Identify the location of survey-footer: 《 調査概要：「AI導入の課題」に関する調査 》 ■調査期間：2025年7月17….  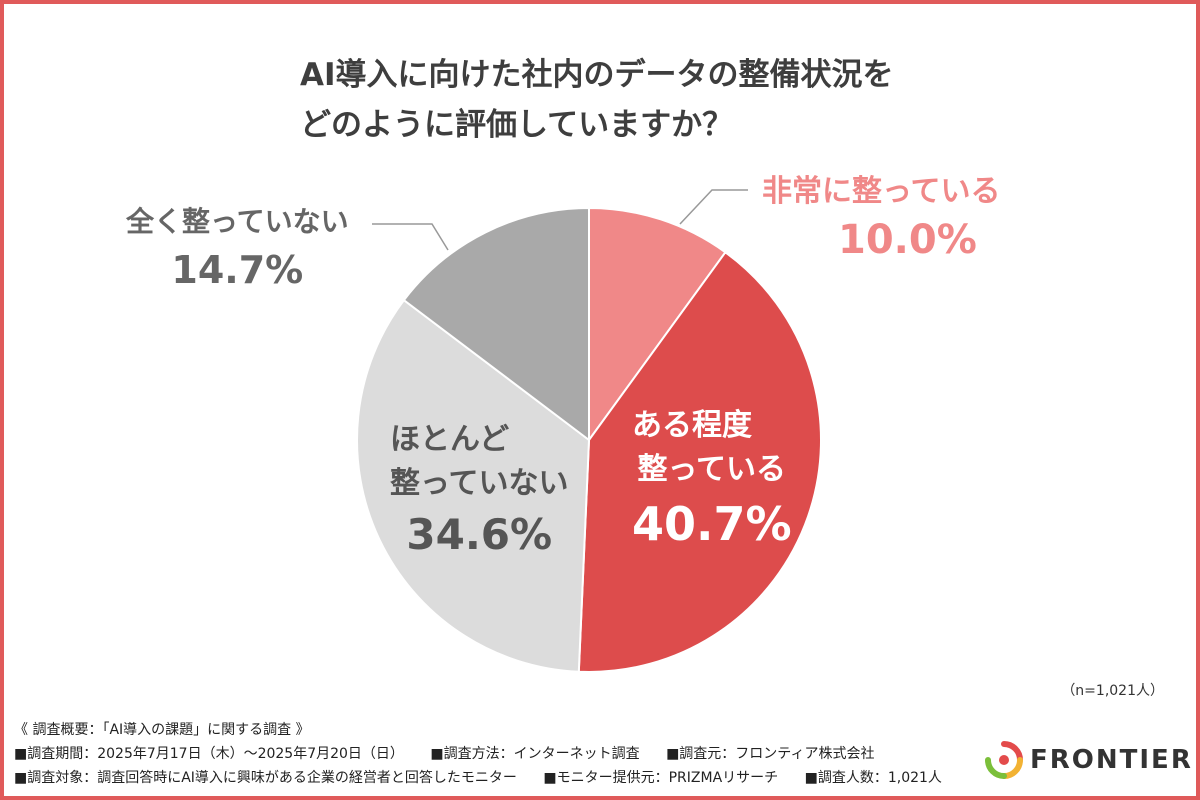
(489, 754).